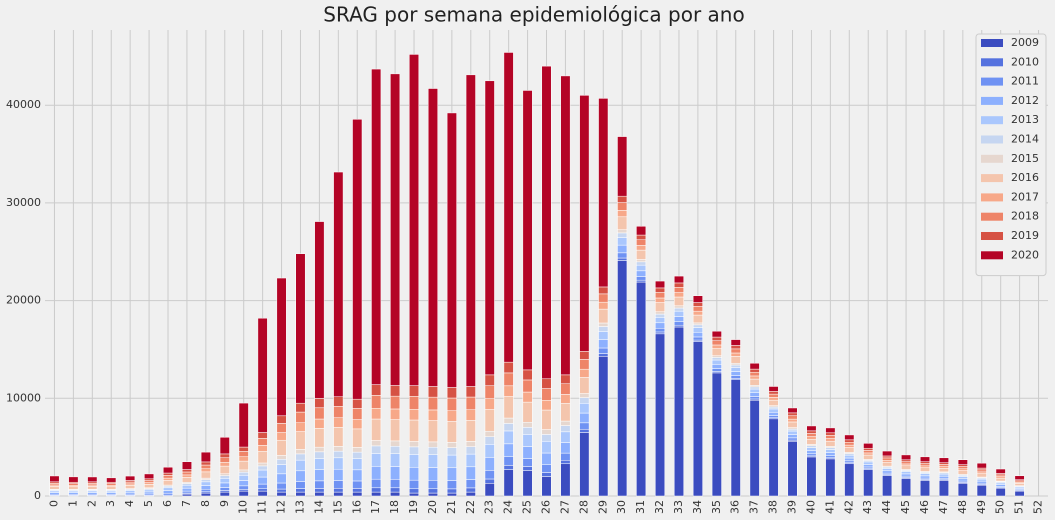 The height and width of the screenshot is (520, 1055). What do you see at coordinates (1025, 81) in the screenshot?
I see `legend-label: 2011` at bounding box center [1025, 81].